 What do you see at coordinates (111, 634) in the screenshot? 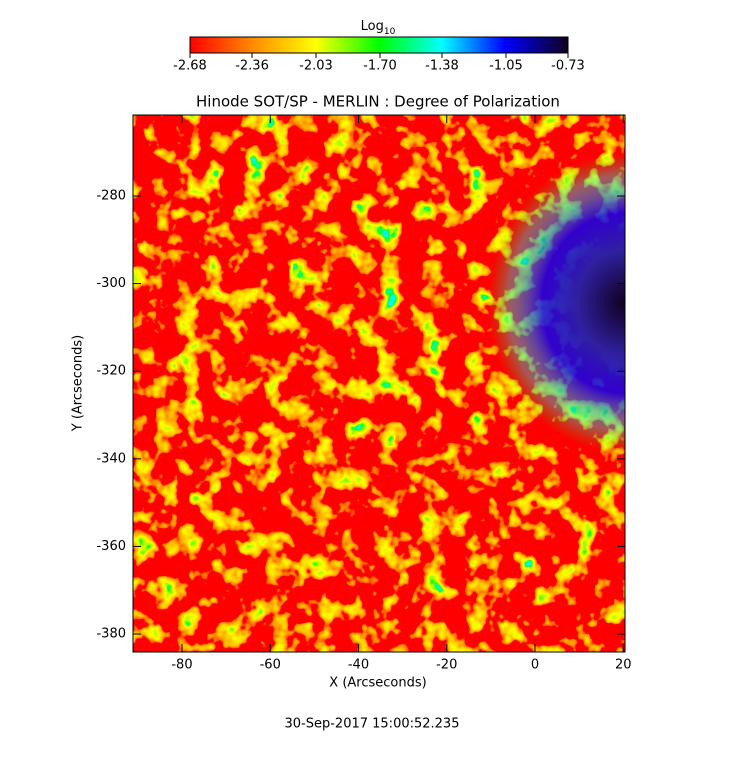
I see `y-tick-label: -380` at bounding box center [111, 634].